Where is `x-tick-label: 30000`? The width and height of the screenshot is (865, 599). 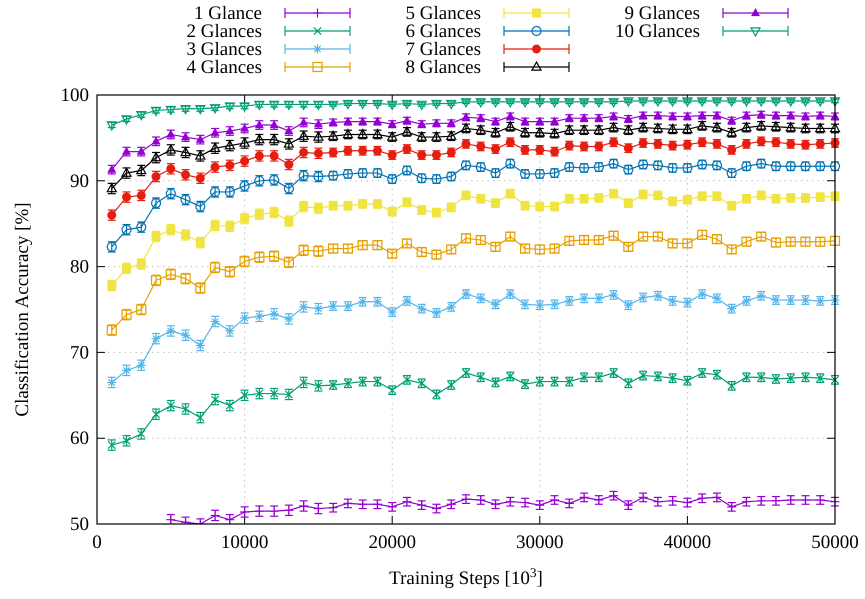
x-tick-label: 30000 is located at coordinates (540, 542).